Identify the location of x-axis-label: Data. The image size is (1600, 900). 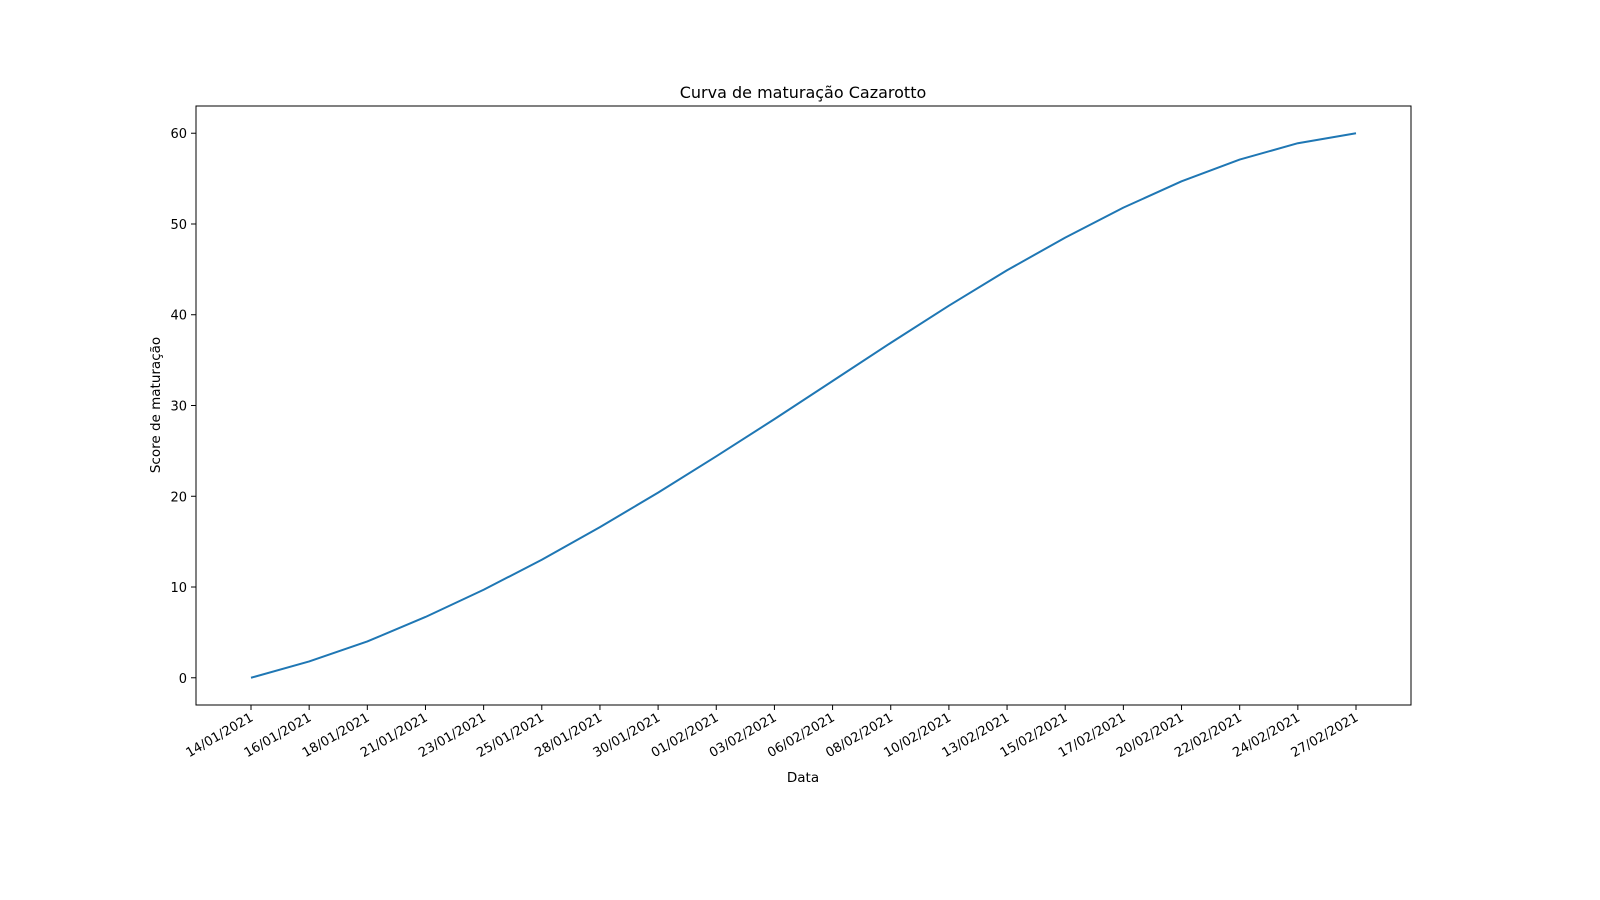
(803, 778).